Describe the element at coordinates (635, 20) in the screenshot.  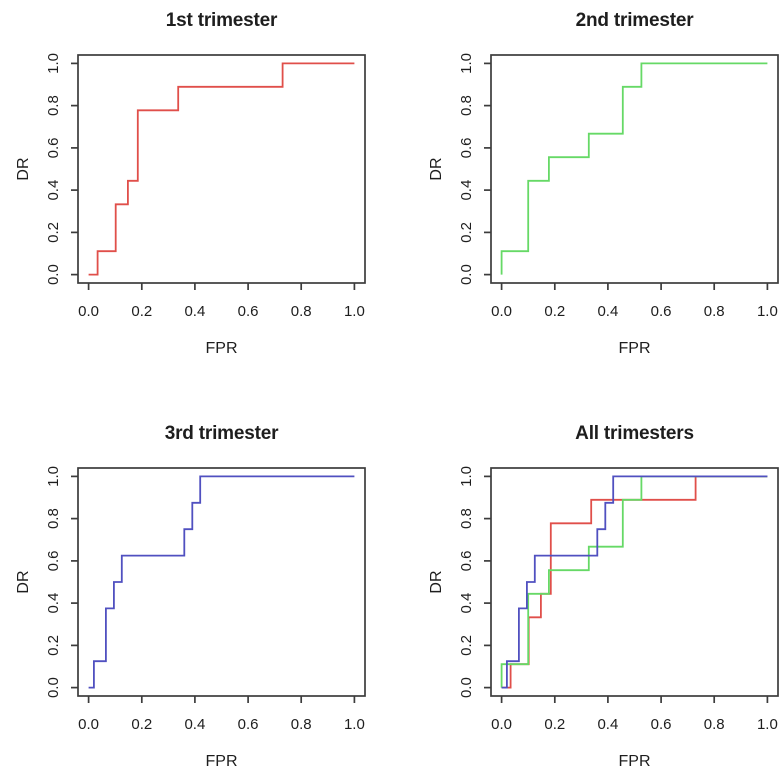
I see `panel-title: 2nd trimester` at that location.